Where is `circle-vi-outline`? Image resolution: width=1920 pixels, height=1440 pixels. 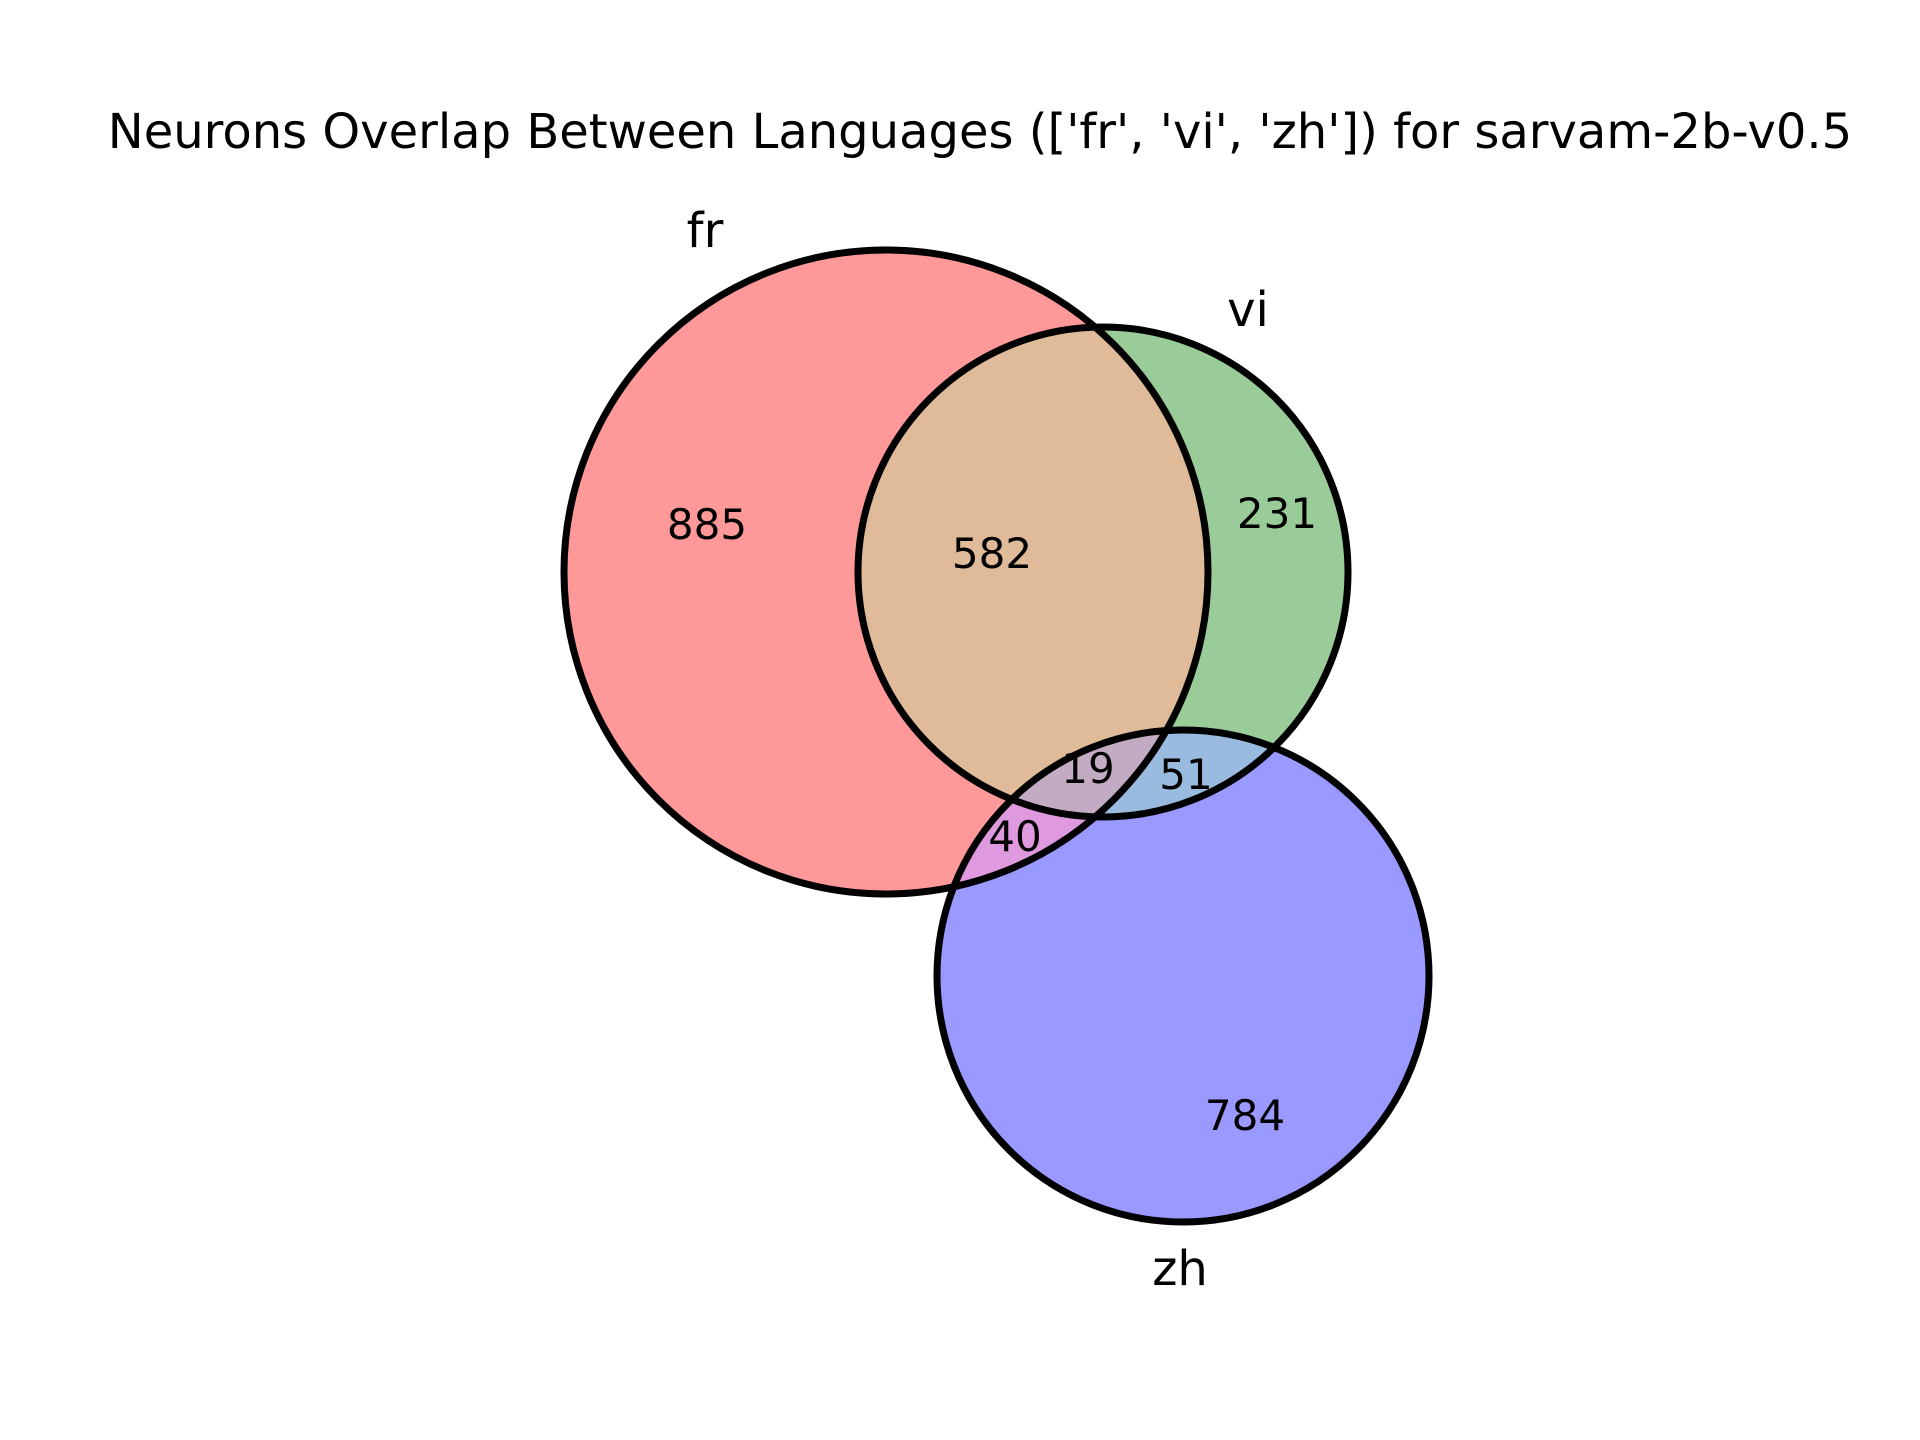
circle-vi-outline is located at coordinates (1103, 572).